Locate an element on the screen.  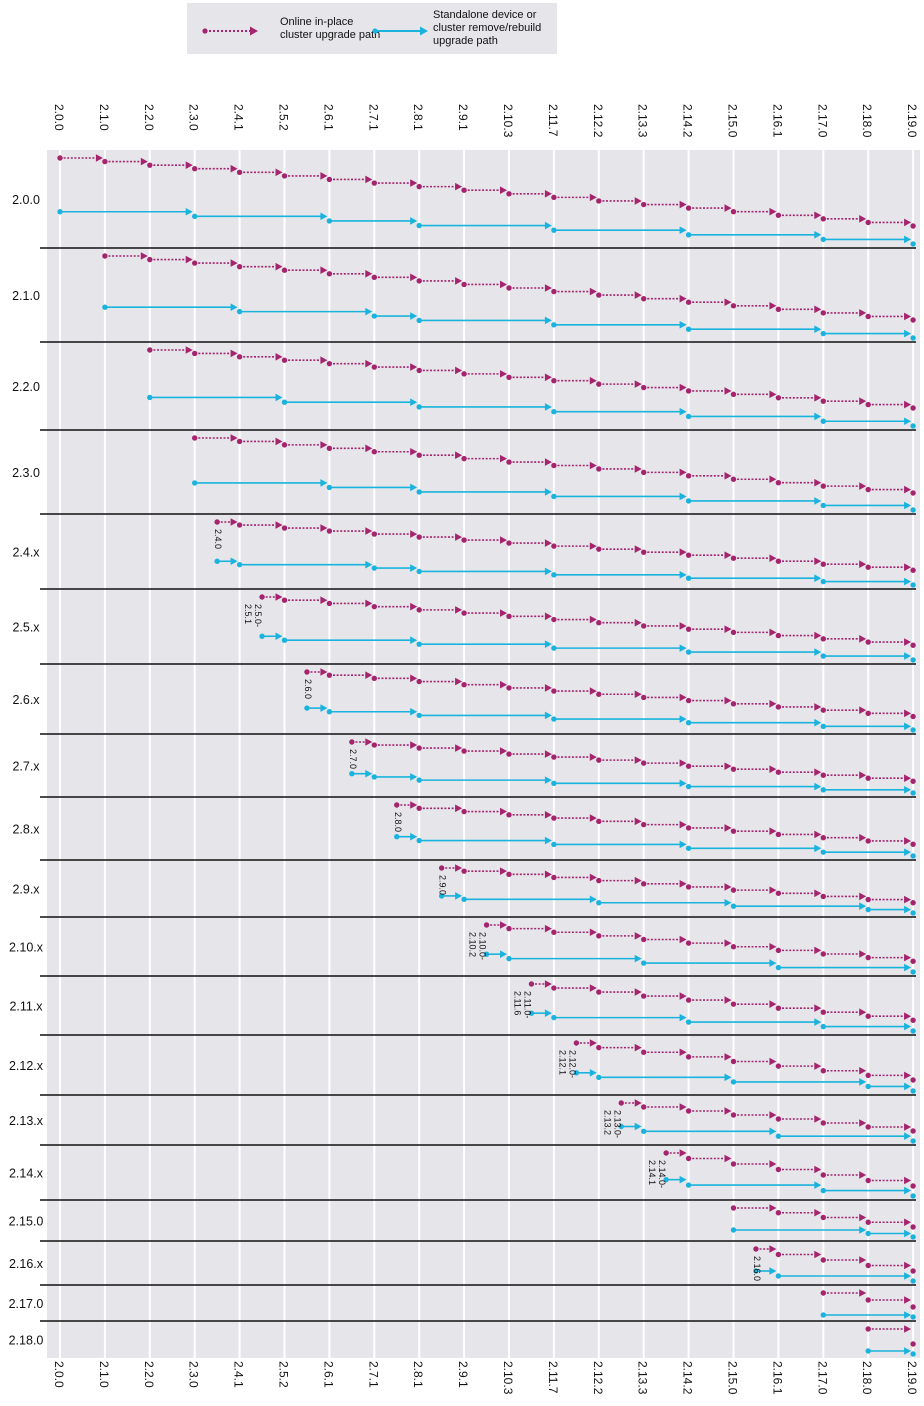
bottom-axis-label: 2.14.2 is located at coordinates (688, 1378).